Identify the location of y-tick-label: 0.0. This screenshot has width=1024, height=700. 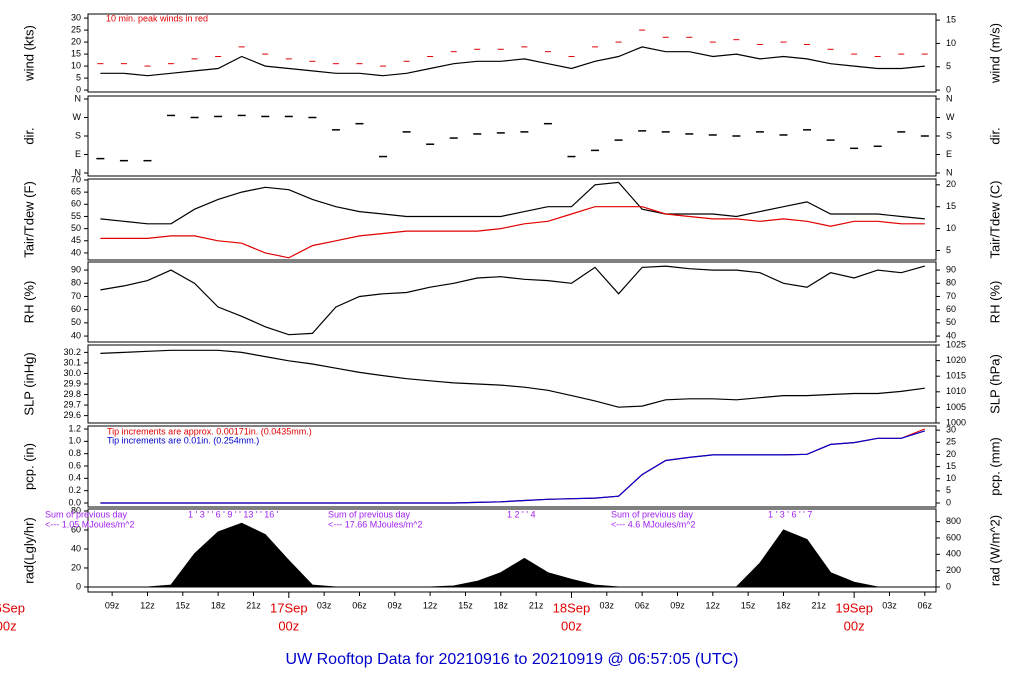
(74, 502).